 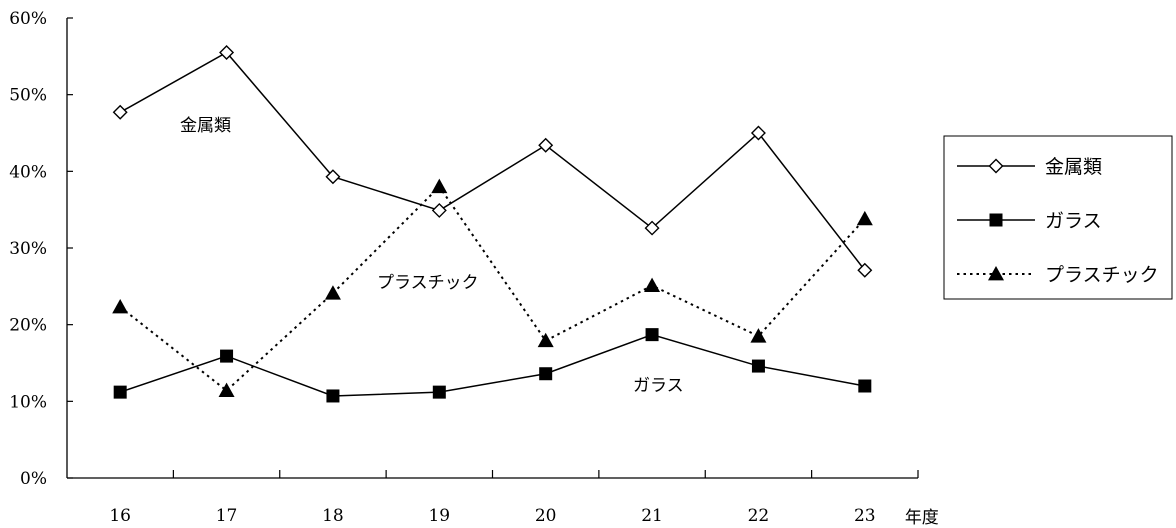 What do you see at coordinates (759, 516) in the screenshot?
I see `x-tick-label: 22` at bounding box center [759, 516].